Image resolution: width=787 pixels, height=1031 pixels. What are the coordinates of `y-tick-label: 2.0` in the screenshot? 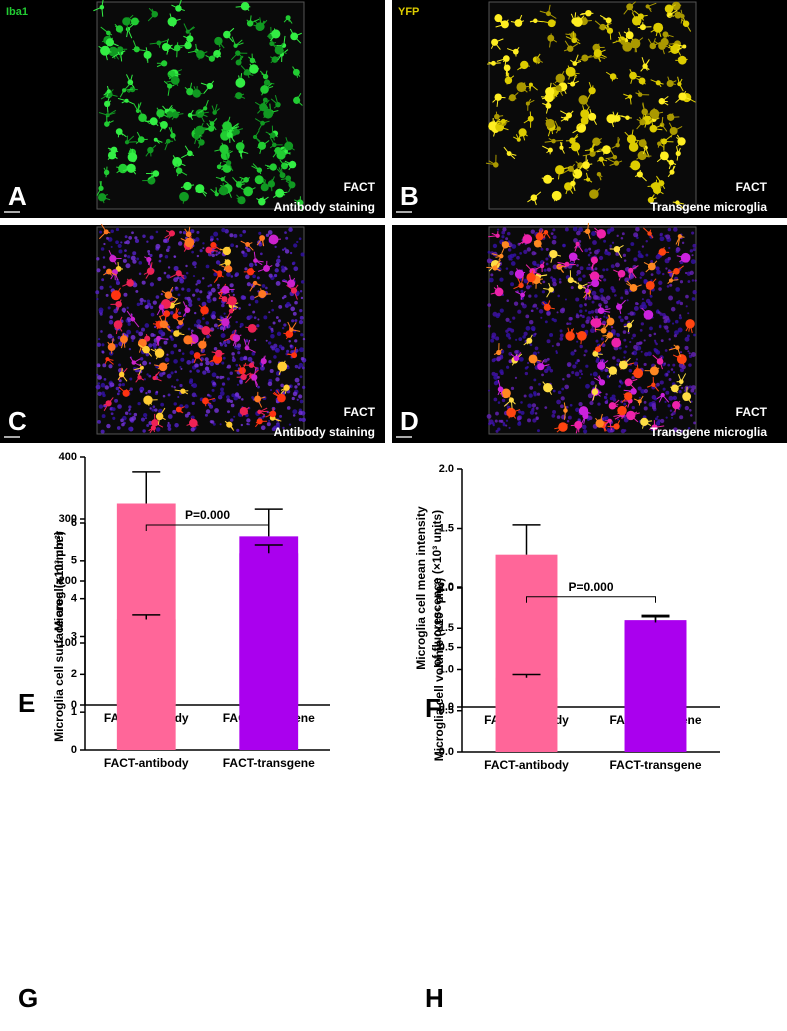 It's located at (446, 469).